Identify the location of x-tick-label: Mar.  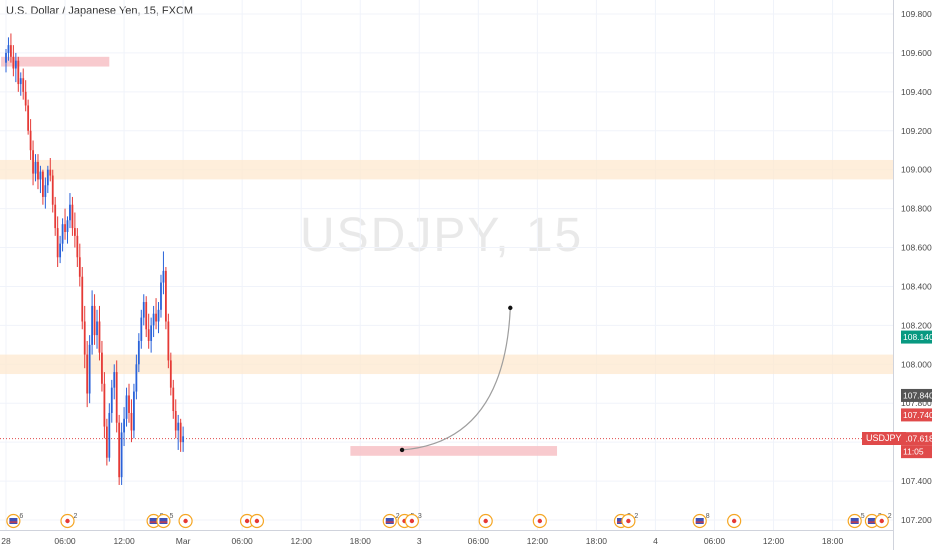
(183, 541).